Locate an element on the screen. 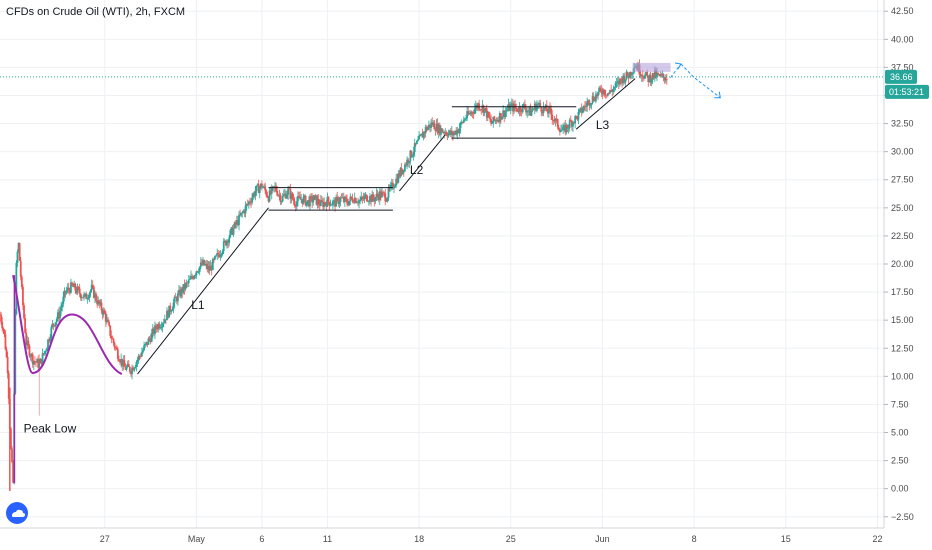  x-tick: 27 is located at coordinates (105, 539).